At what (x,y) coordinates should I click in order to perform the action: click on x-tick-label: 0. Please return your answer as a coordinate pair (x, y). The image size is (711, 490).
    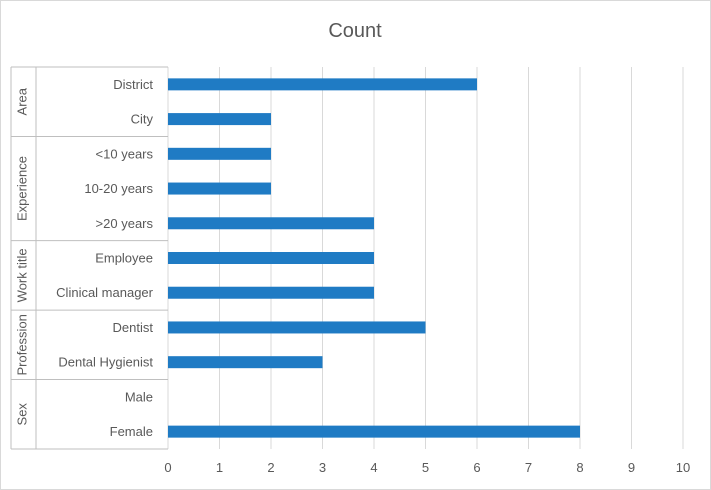
    Looking at the image, I should click on (167, 467).